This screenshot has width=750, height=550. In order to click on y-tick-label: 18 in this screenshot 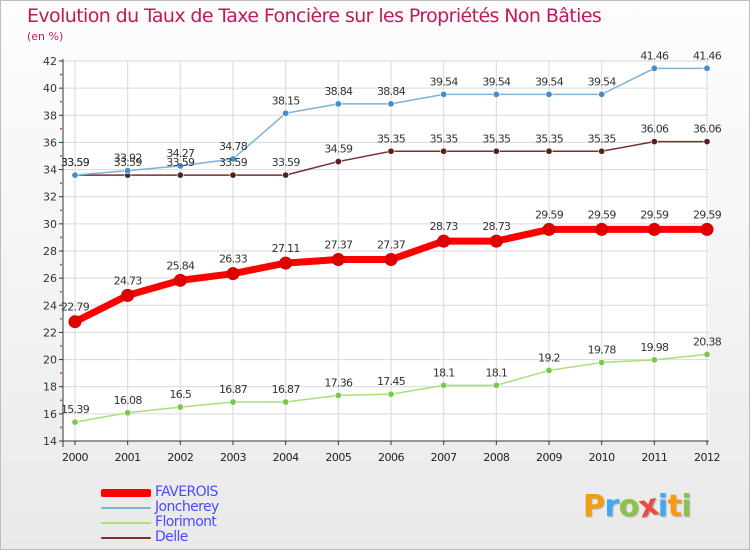, I will do `click(50, 387)`.